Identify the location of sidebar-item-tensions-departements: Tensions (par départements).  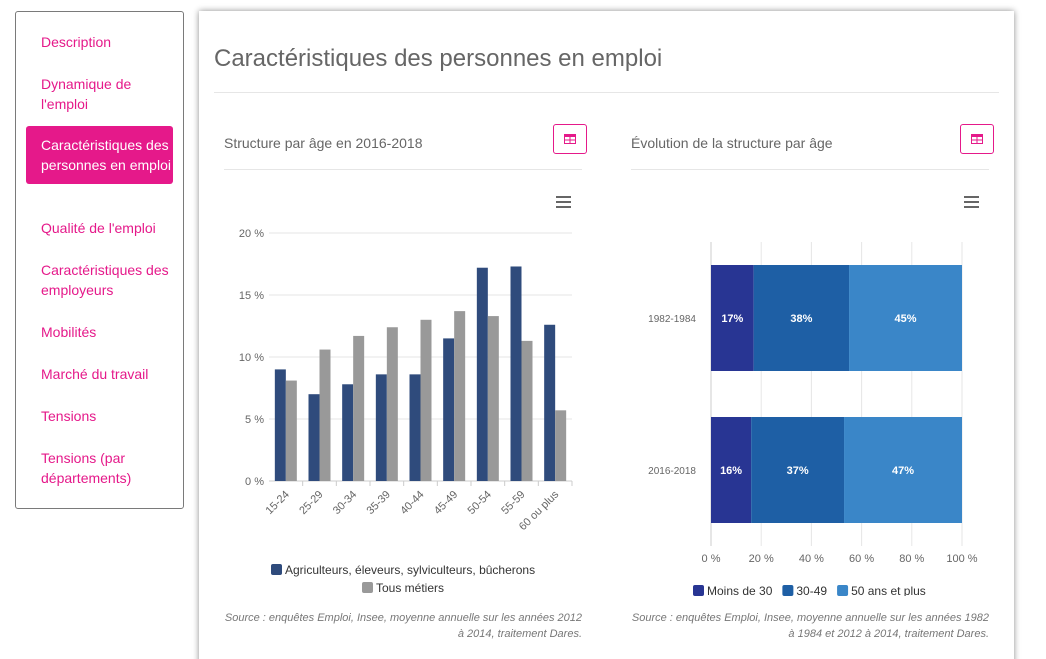
(86, 468).